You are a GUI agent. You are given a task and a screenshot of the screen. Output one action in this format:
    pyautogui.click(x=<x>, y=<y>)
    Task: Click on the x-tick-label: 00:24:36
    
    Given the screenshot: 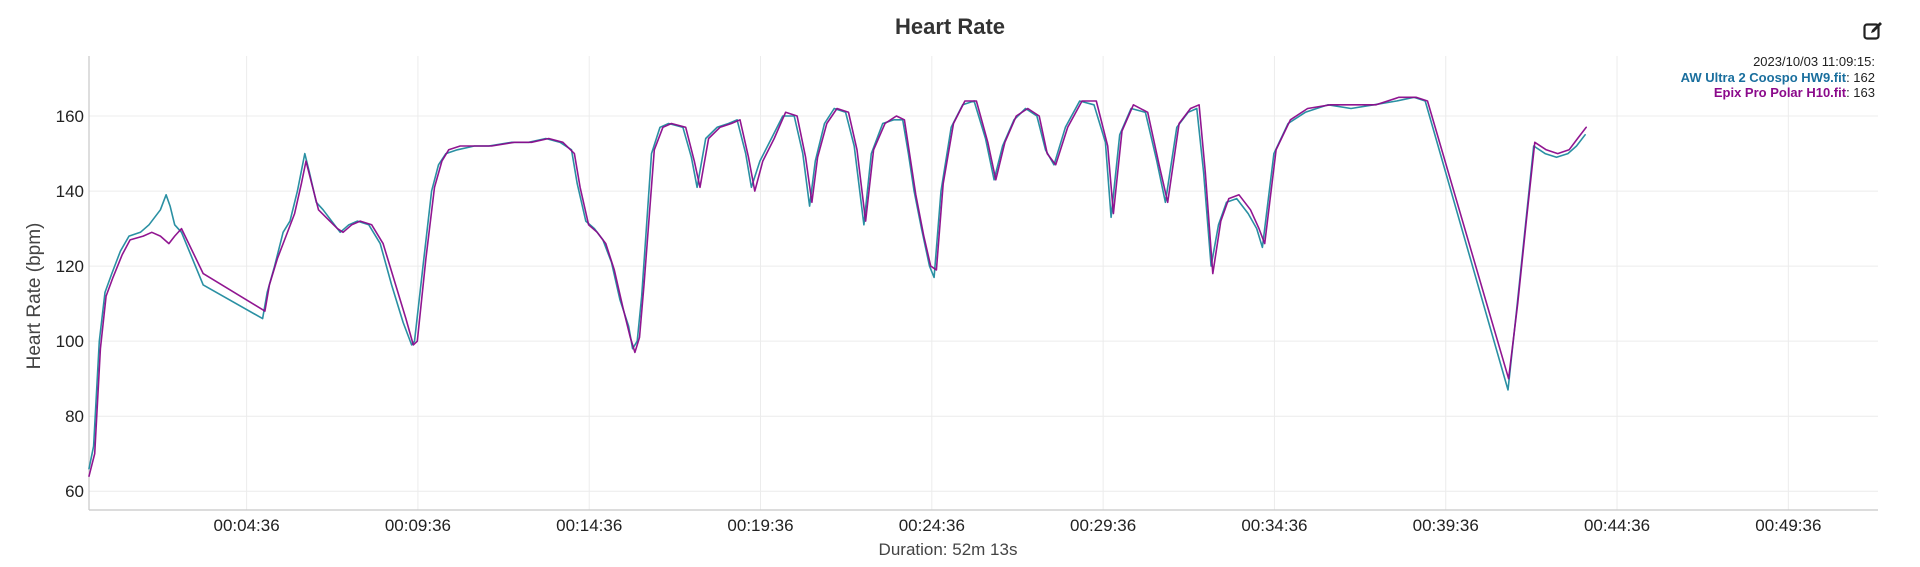 What is the action you would take?
    pyautogui.click(x=932, y=525)
    